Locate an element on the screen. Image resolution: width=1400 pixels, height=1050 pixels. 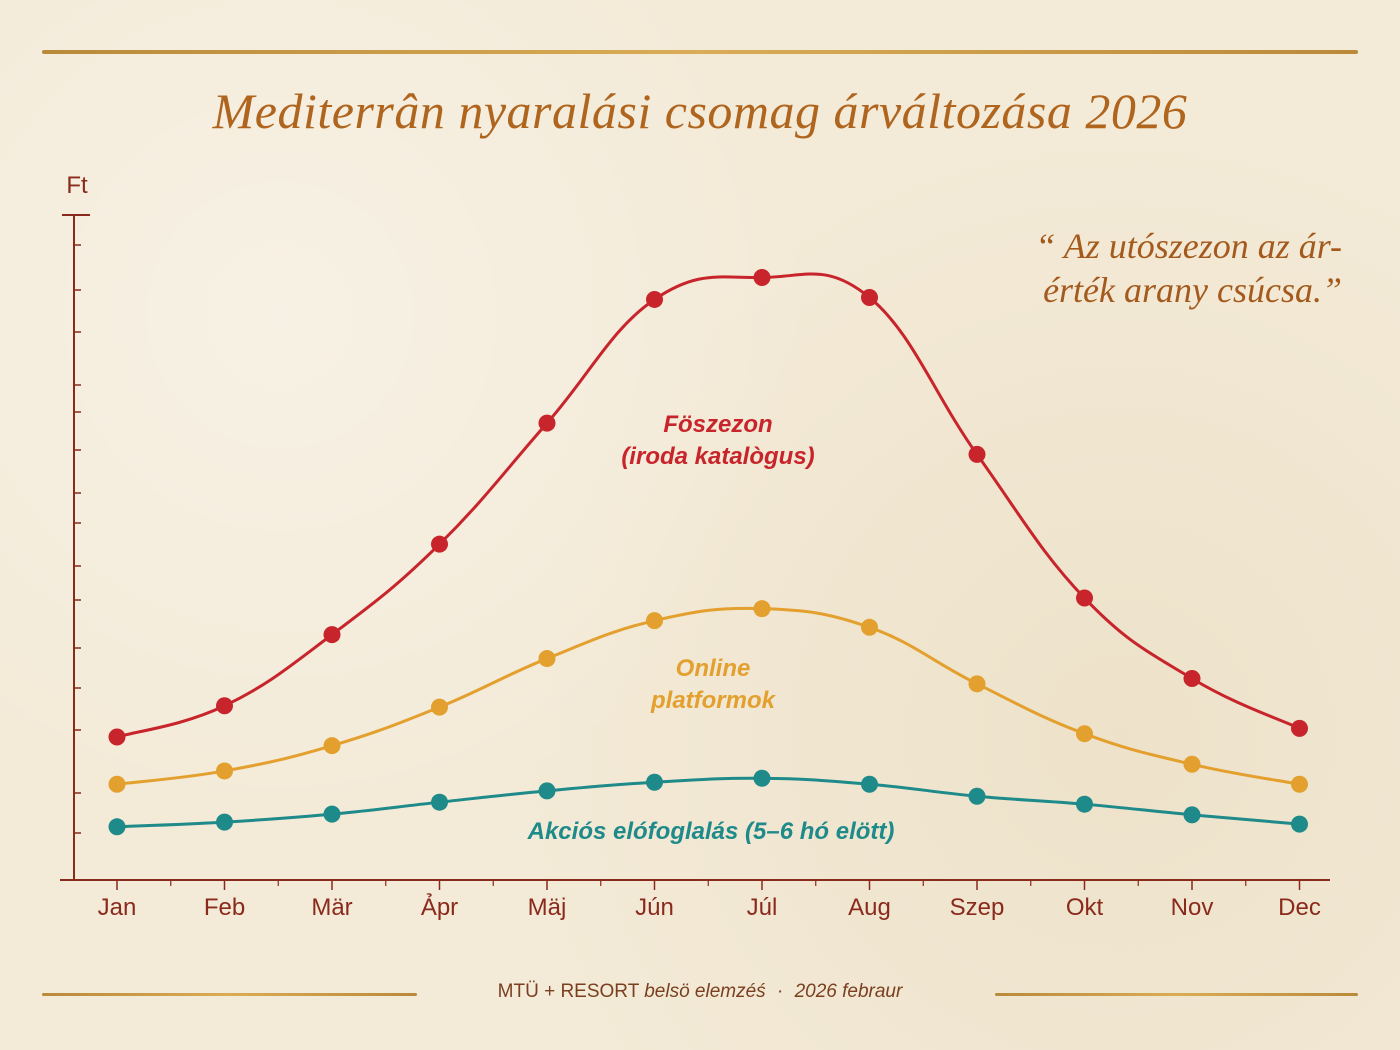
quote-line-2: érték arany csúcsa.” is located at coordinates (1192, 290).